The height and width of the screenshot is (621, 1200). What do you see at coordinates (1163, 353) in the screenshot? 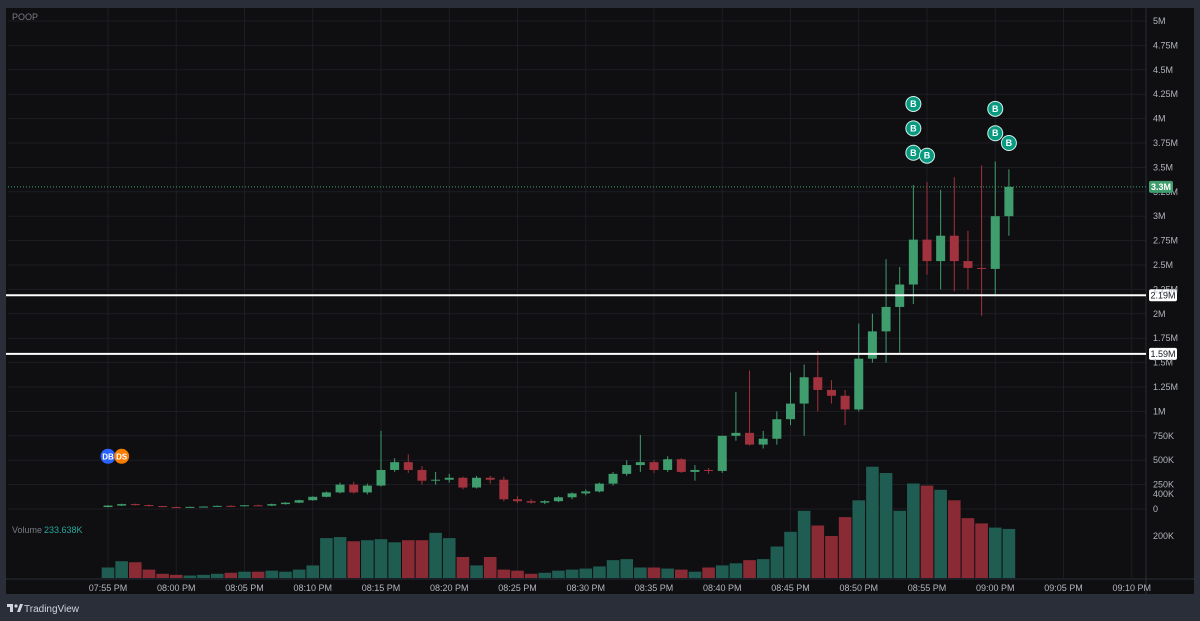
I see `horizontal-line-badge` at bounding box center [1163, 353].